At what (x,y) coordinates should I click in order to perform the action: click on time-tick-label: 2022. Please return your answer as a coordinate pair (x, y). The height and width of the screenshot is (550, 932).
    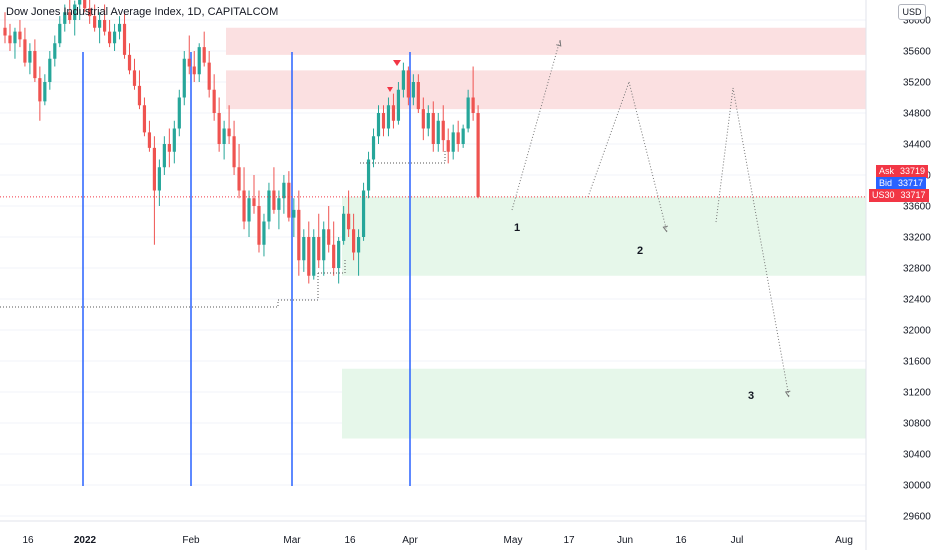
    Looking at the image, I should click on (85, 540).